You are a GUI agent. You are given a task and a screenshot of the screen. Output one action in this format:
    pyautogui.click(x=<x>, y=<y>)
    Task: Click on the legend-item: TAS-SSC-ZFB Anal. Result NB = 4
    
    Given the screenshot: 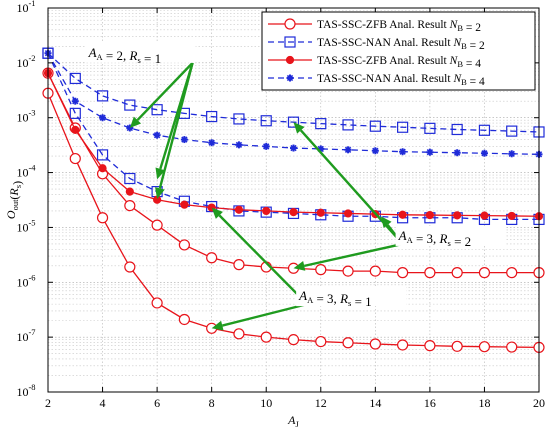 What is the action you would take?
    pyautogui.click(x=374, y=62)
    